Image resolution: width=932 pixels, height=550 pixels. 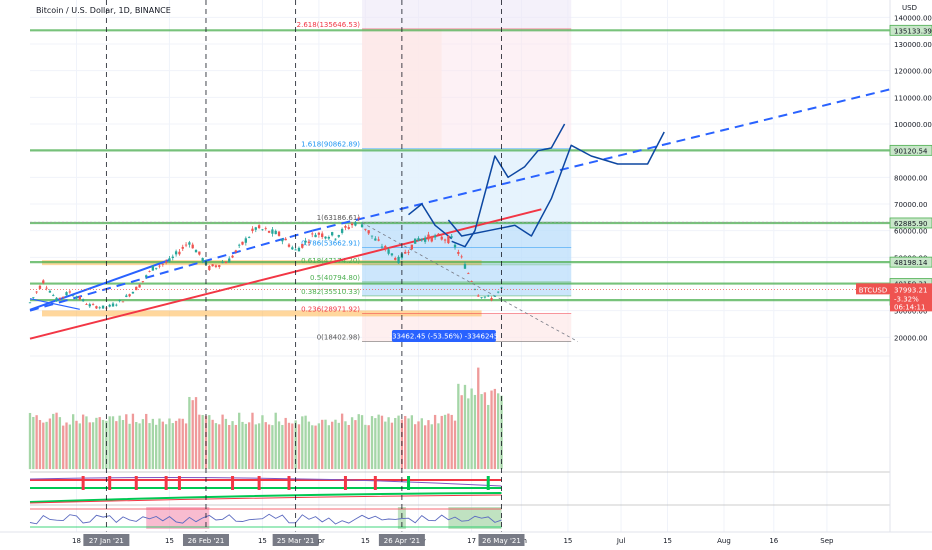 I want to click on time-tick-label: Aug, so click(x=724, y=541).